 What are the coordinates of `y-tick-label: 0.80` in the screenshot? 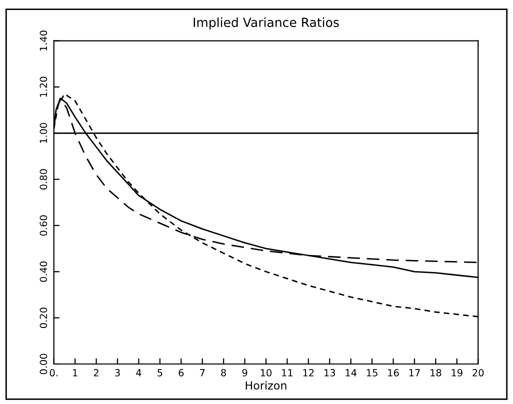 It's located at (44, 179).